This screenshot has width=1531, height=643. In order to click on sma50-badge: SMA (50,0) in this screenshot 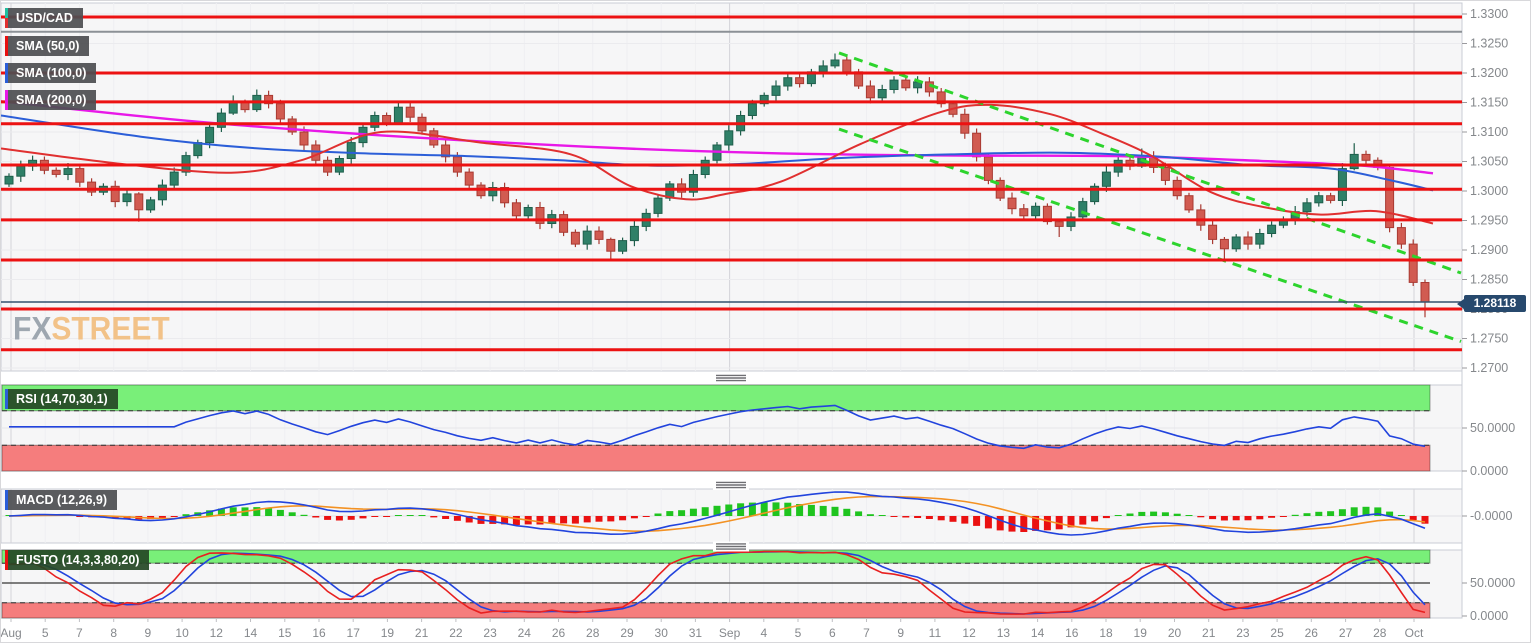, I will do `click(47, 46)`.